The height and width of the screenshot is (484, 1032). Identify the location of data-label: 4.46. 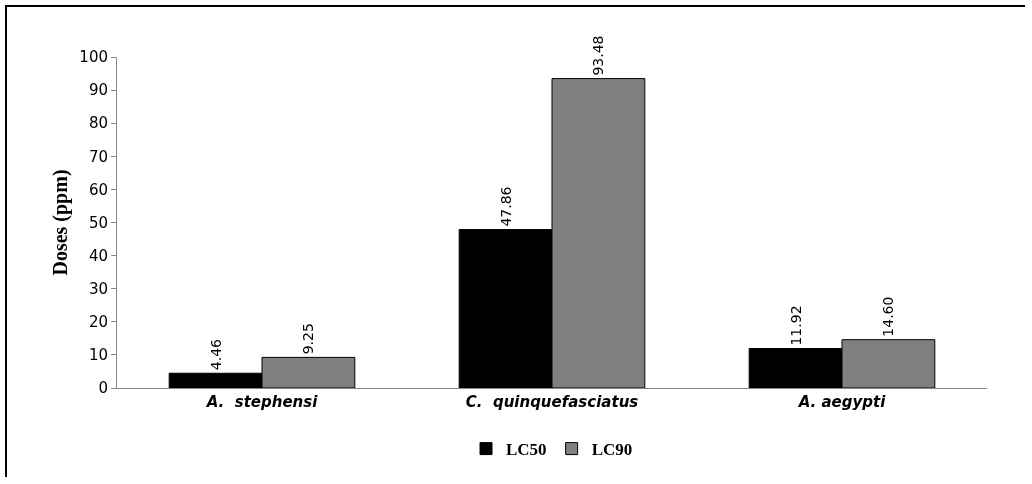
(215, 354).